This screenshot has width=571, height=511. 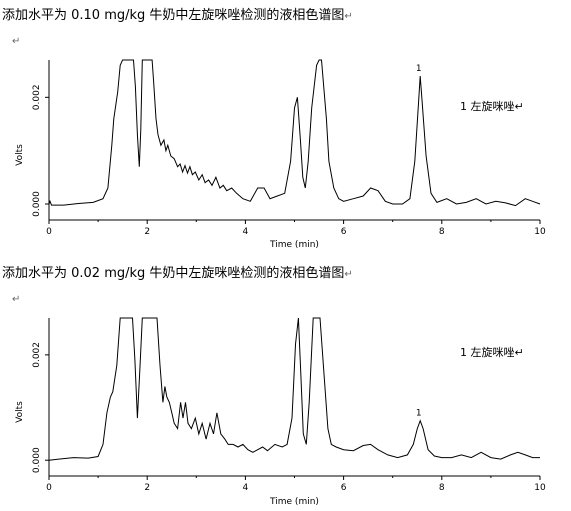 I want to click on chart-1-title-para-mark: ↵, so click(x=348, y=16).